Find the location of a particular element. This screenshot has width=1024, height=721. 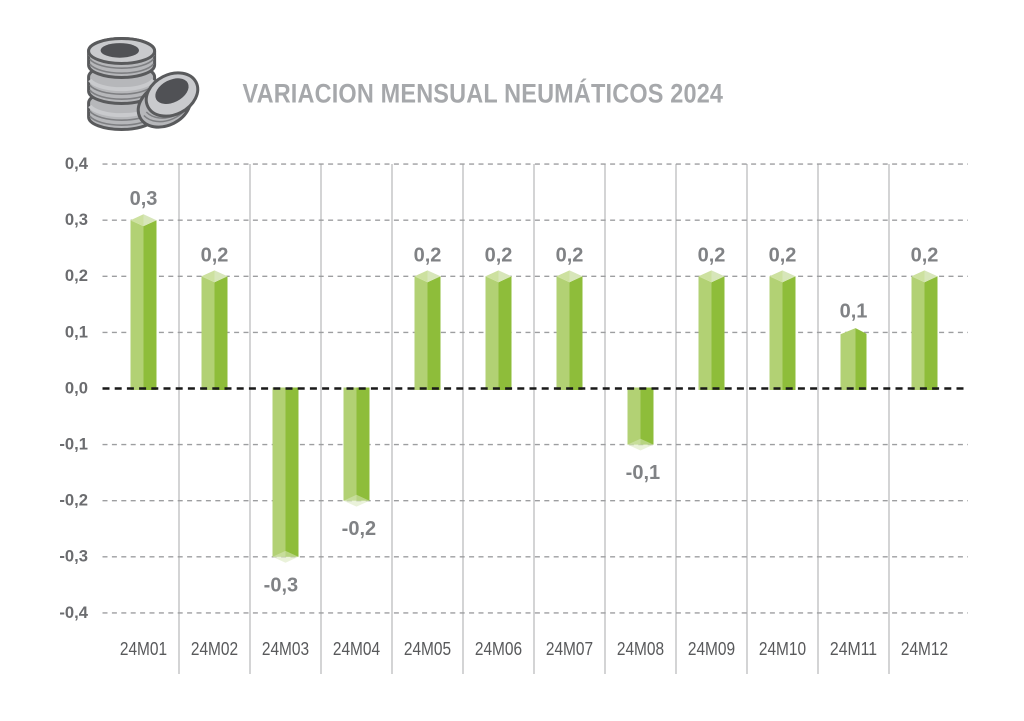

svg-text: 24M03 is located at coordinates (285, 648).